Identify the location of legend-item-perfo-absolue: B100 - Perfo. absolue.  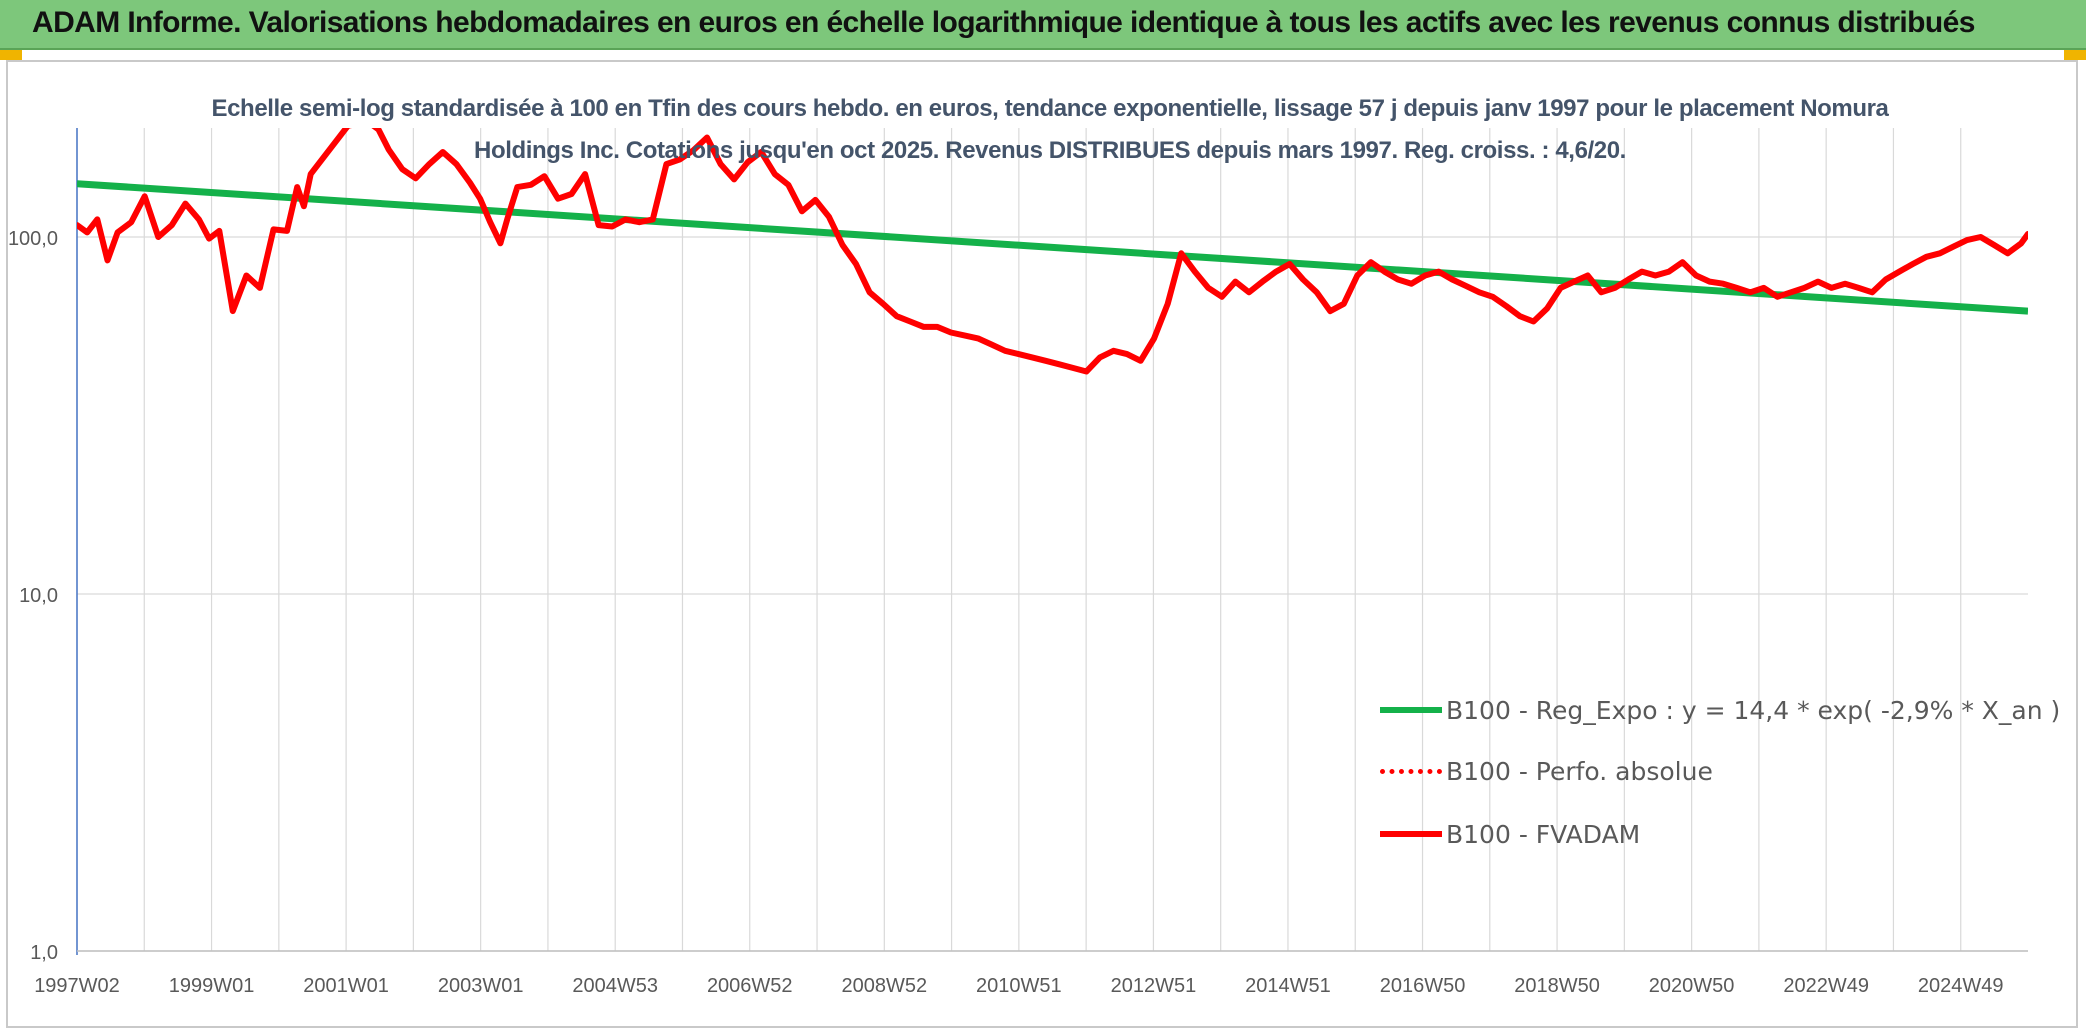
(1546, 771).